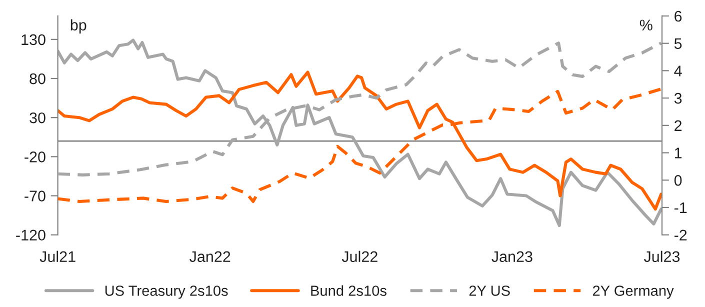 The image size is (705, 307). What do you see at coordinates (489, 291) in the screenshot?
I see `legend-label: 2Y US` at bounding box center [489, 291].